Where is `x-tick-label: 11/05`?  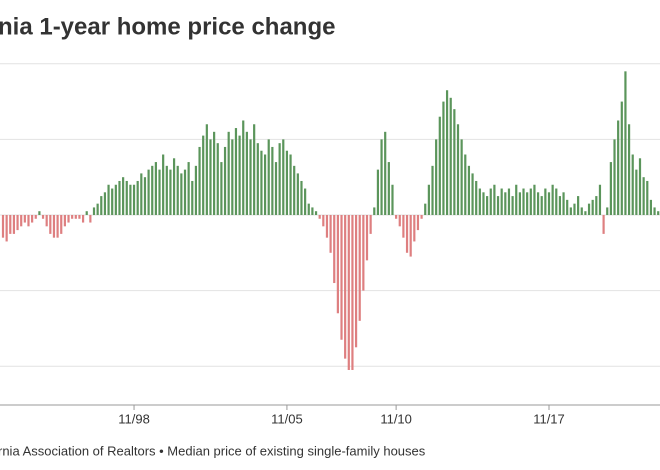
x-tick-label: 11/05 is located at coordinates (287, 418).